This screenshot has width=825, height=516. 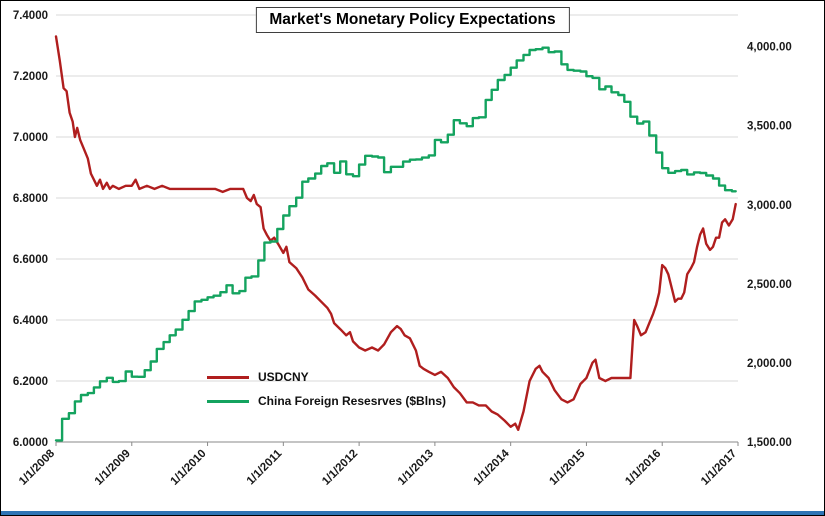 I want to click on svg-text: 3,500.00, so click(x=769, y=127).